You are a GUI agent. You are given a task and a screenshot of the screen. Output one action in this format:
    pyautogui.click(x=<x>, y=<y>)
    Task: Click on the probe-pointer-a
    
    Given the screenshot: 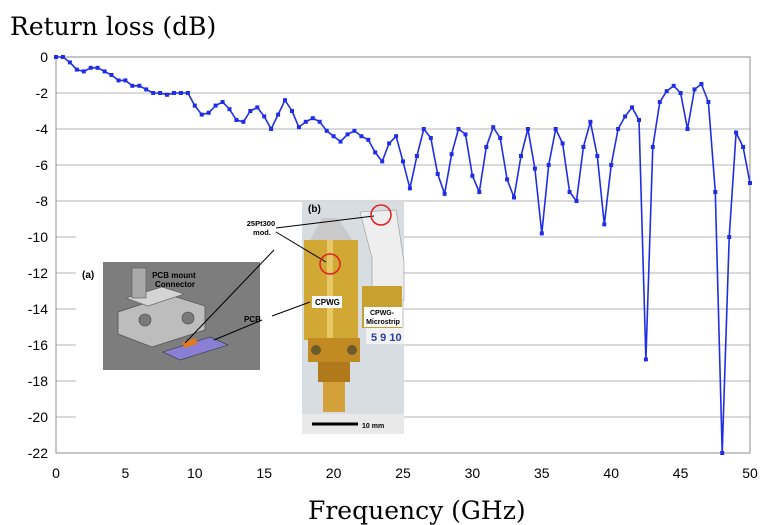 What is the action you would take?
    pyautogui.click(x=229, y=296)
    